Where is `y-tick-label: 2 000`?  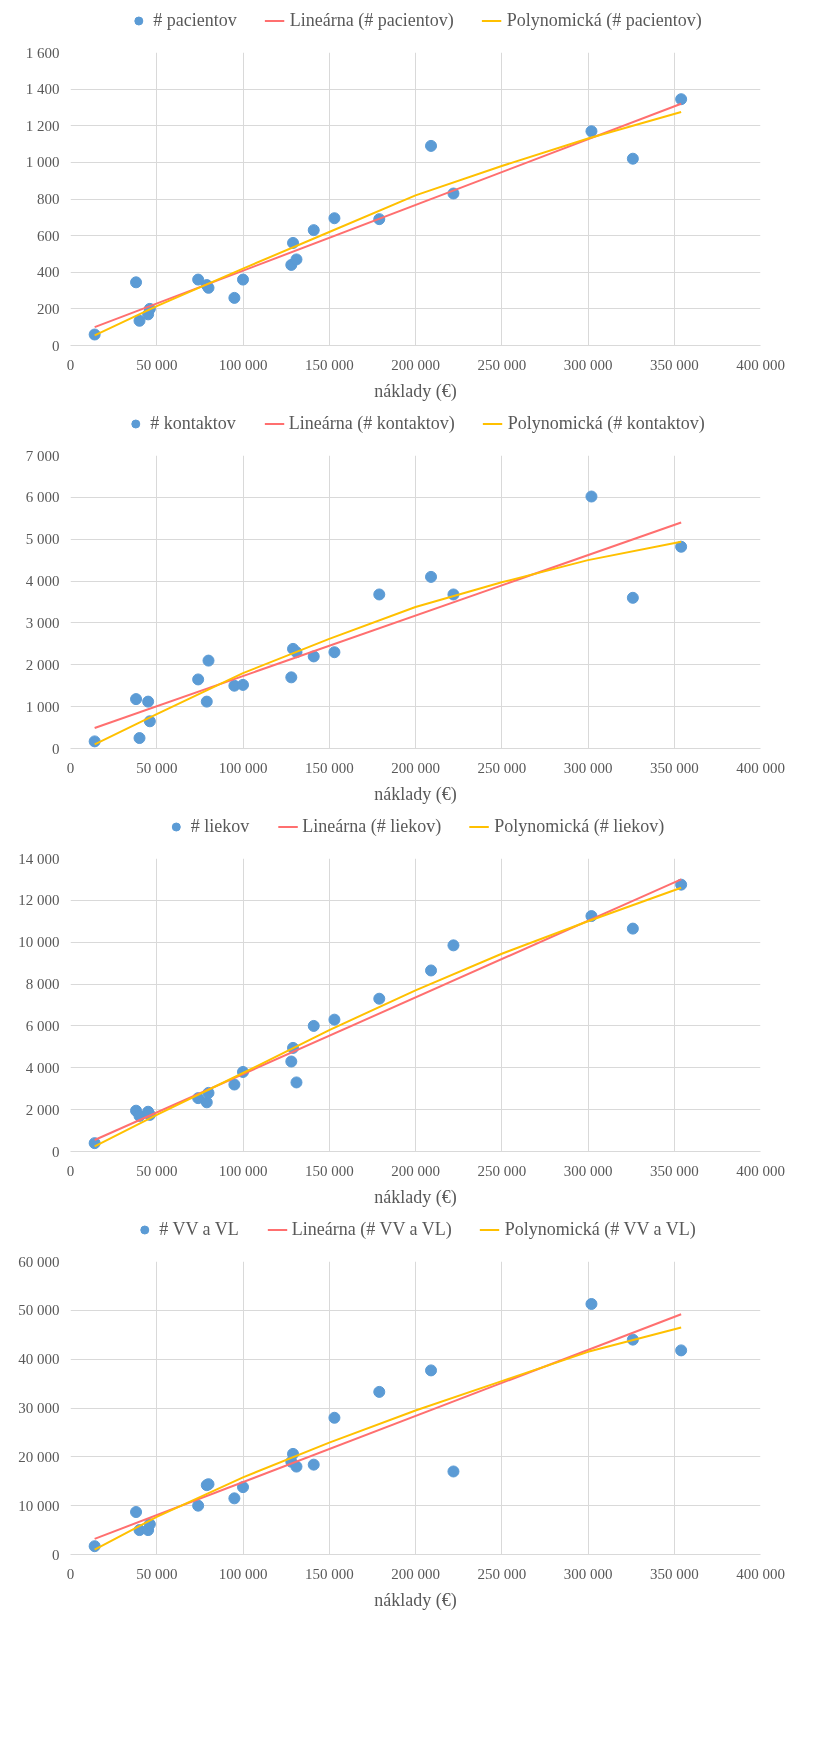 y-tick-label: 2 000 is located at coordinates (42, 664).